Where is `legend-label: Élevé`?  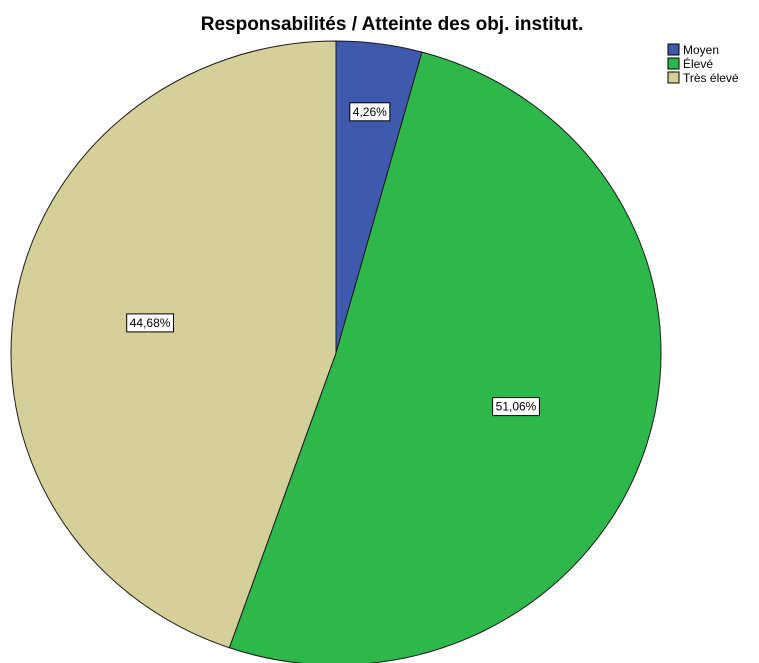
legend-label: Élevé is located at coordinates (698, 63).